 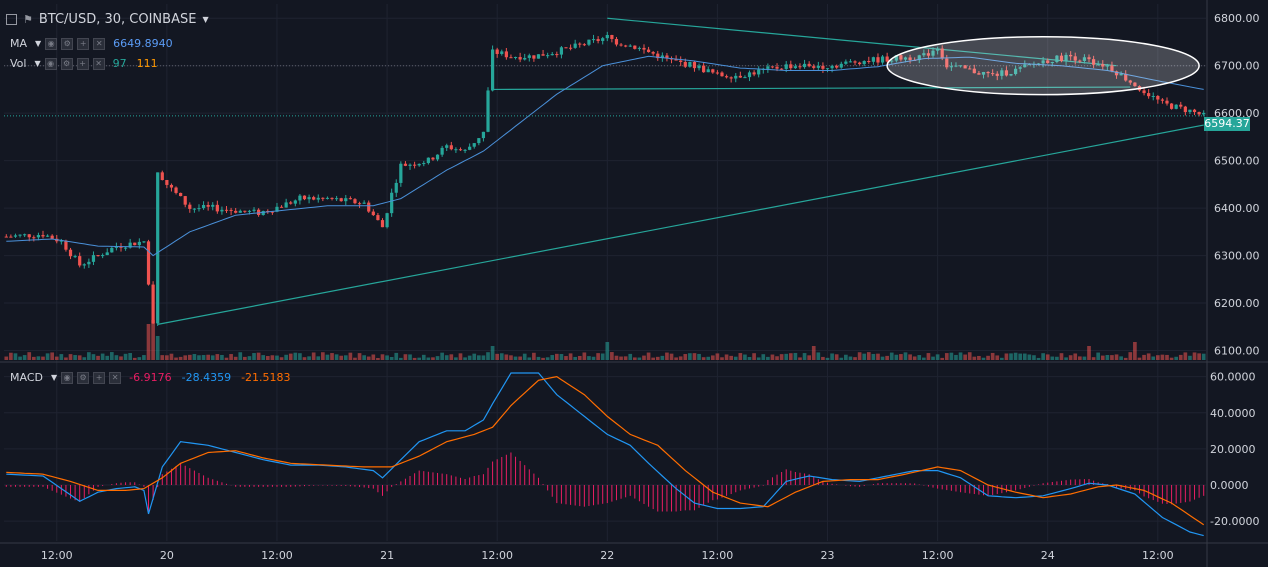 I want to click on symbol-header: ⚑ BTC/USD, 30, COINBASE ▼, so click(x=107, y=19).